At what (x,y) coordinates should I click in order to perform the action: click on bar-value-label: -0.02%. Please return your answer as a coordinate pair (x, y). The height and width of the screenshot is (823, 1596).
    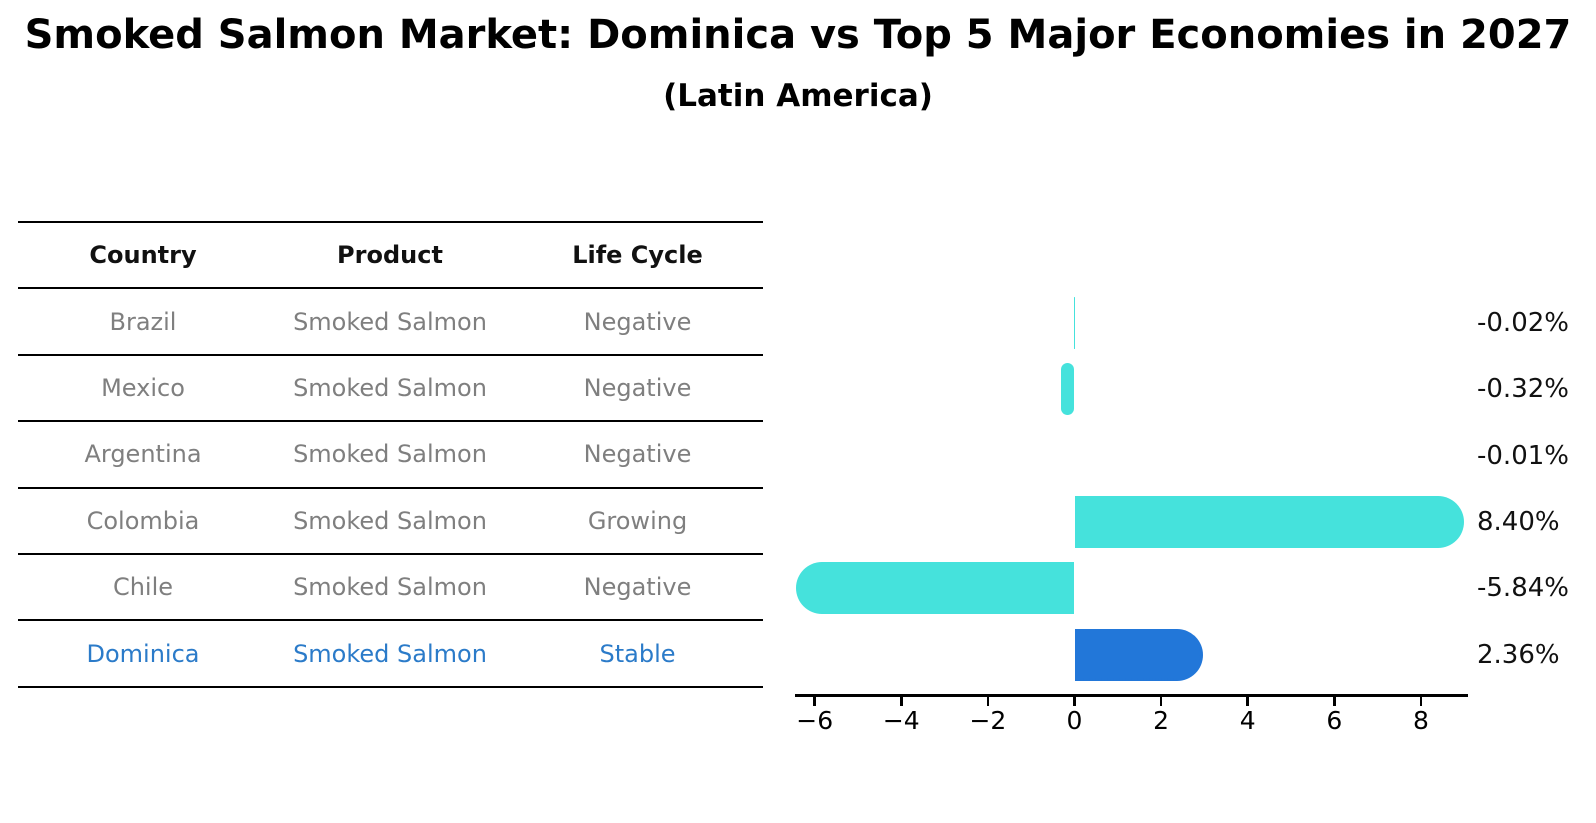
    Looking at the image, I should click on (1523, 323).